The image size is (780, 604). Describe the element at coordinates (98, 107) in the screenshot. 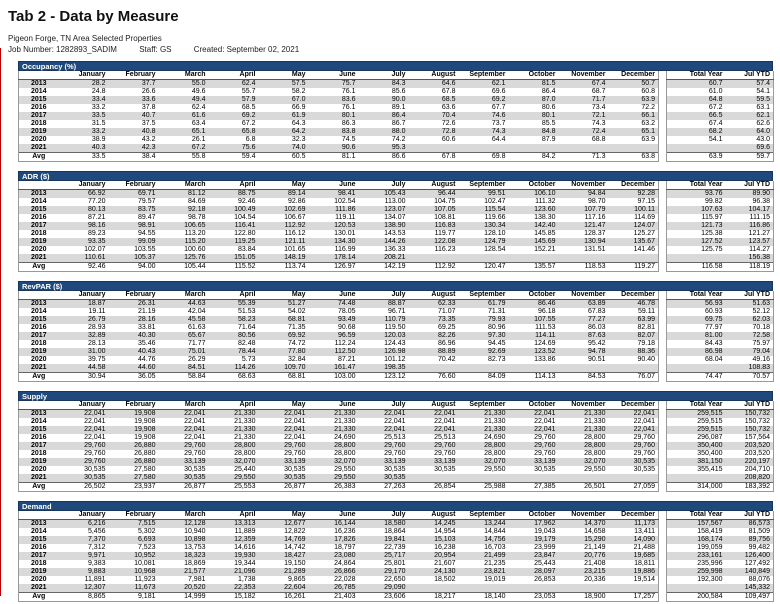

I see `cell: 33.2` at that location.